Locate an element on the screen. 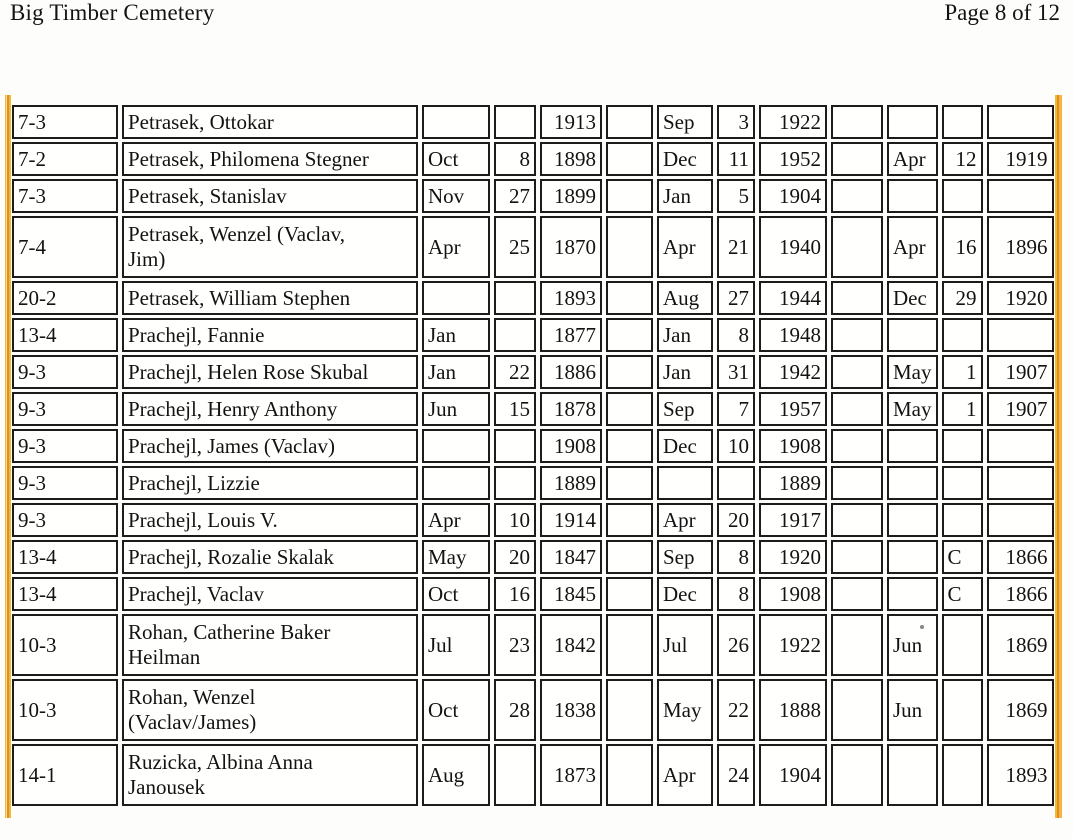 The width and height of the screenshot is (1073, 839). table-row: 9-3 Prachejl, Louis V. Apr 10 1914 Apr 20 1917 is located at coordinates (533, 520).